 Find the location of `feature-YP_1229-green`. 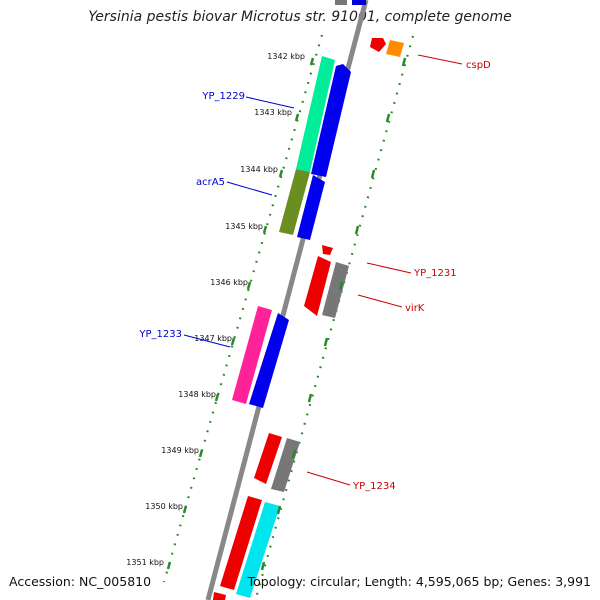

feature-YP_1229-green is located at coordinates (315, 114).